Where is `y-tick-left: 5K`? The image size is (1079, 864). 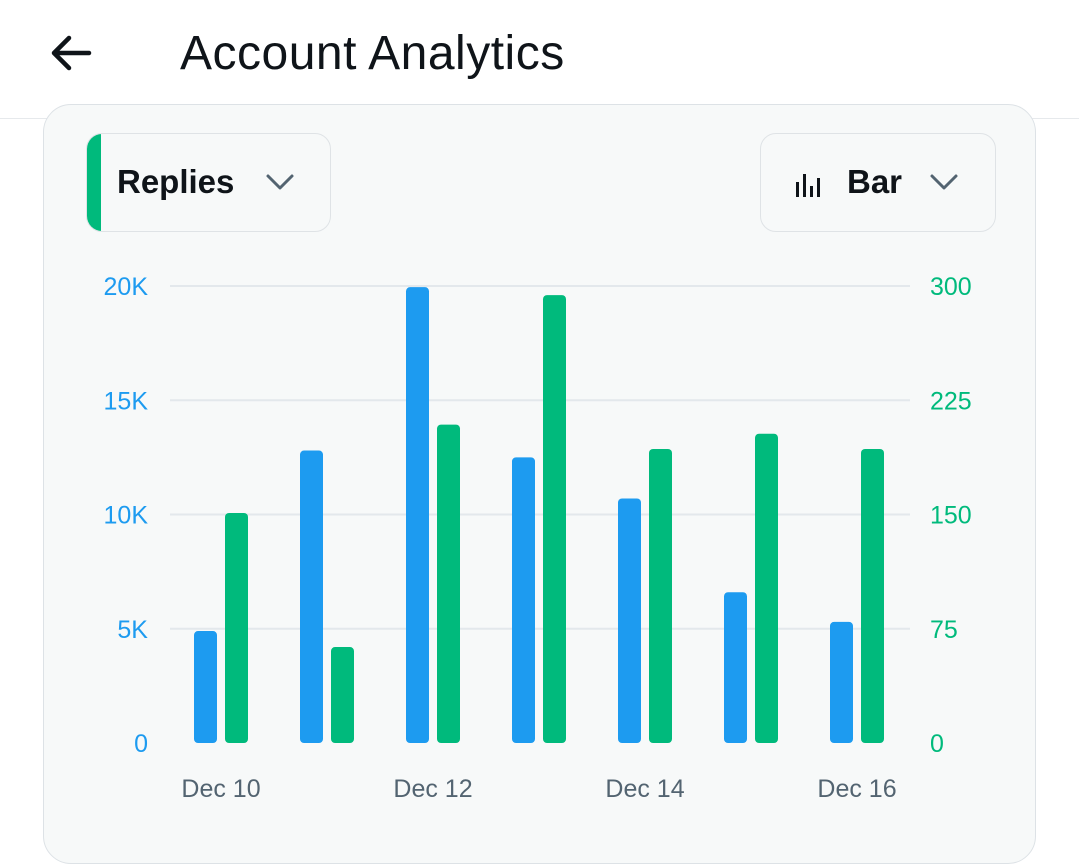
y-tick-left: 5K is located at coordinates (132, 630).